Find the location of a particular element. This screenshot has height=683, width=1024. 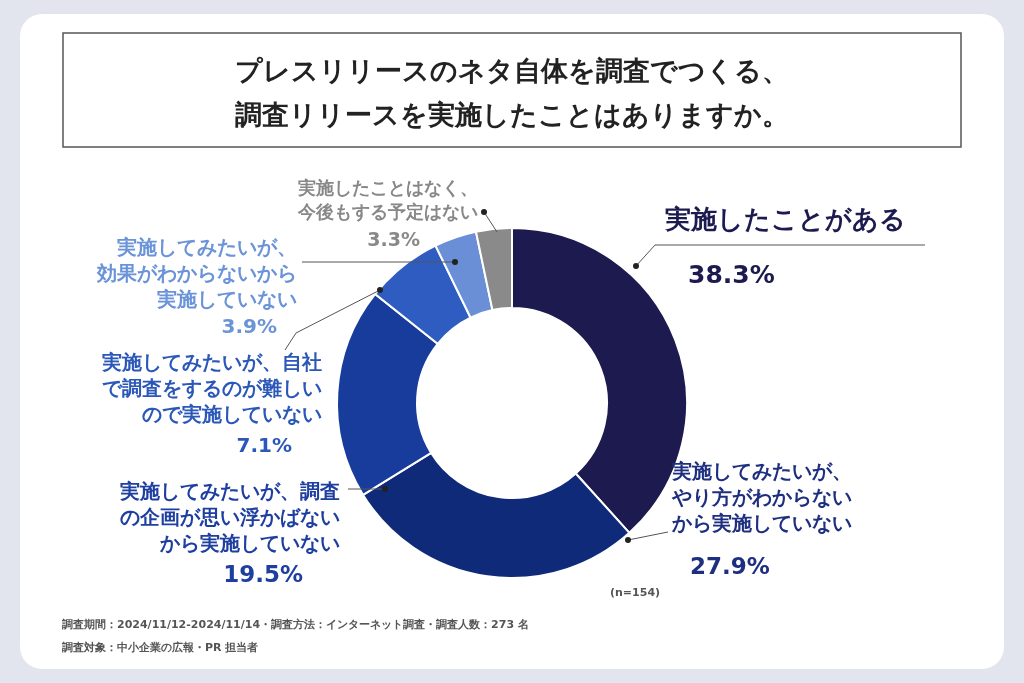

slice-label: 実施したことがある is located at coordinates (785, 219).